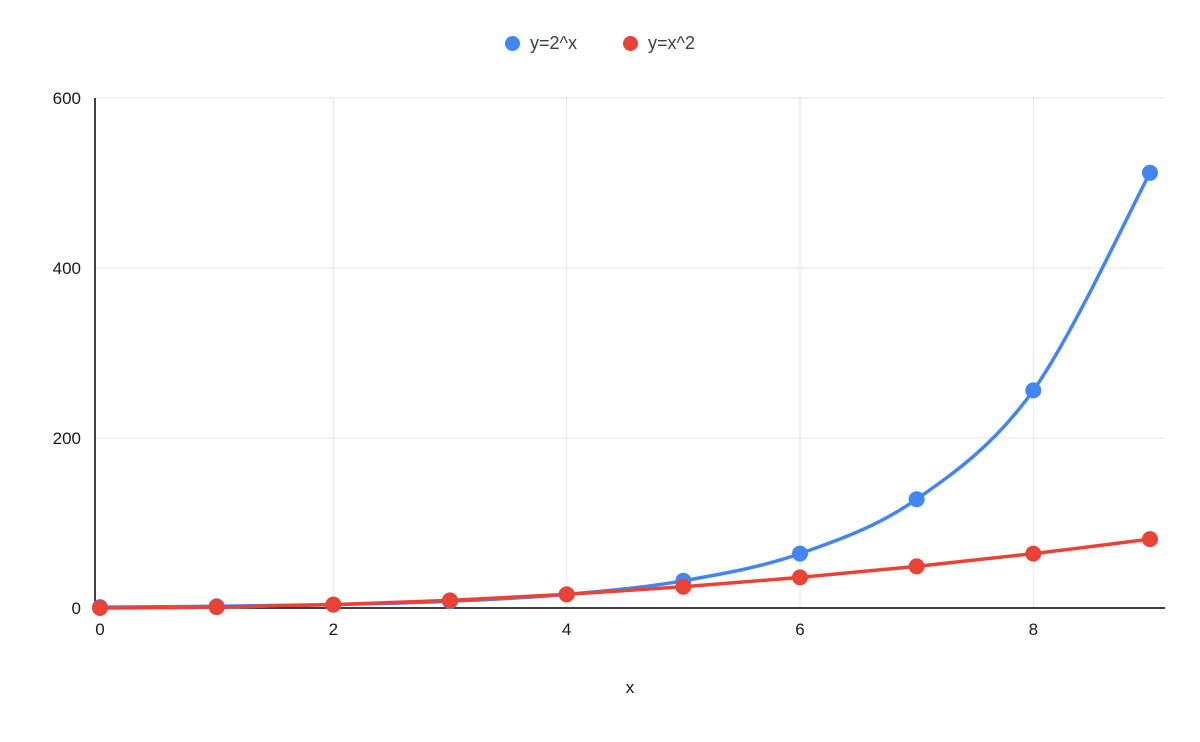  I want to click on legend-label: y=x^2, so click(671, 43).